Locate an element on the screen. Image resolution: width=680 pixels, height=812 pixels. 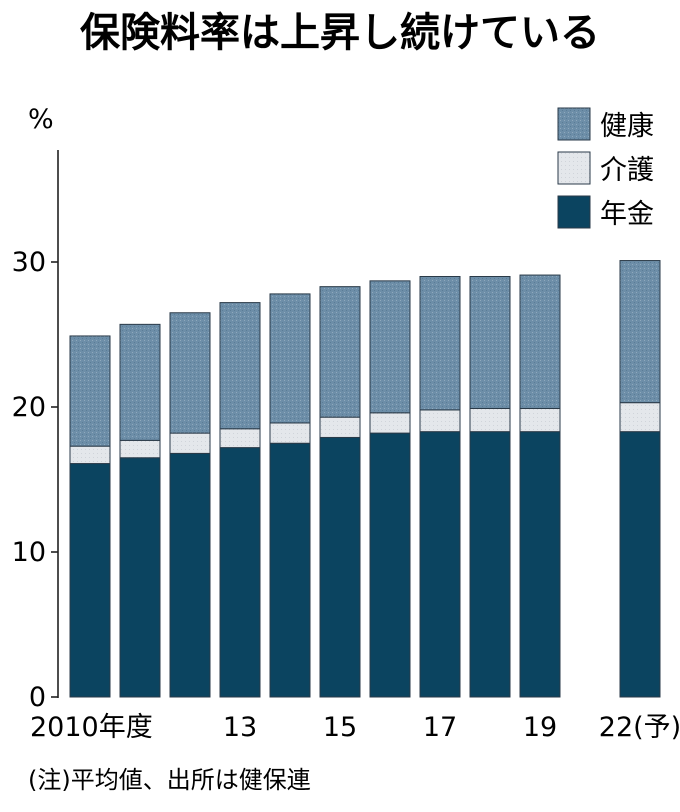
y-axis: 0 10 20 30 is located at coordinates (35, 431).